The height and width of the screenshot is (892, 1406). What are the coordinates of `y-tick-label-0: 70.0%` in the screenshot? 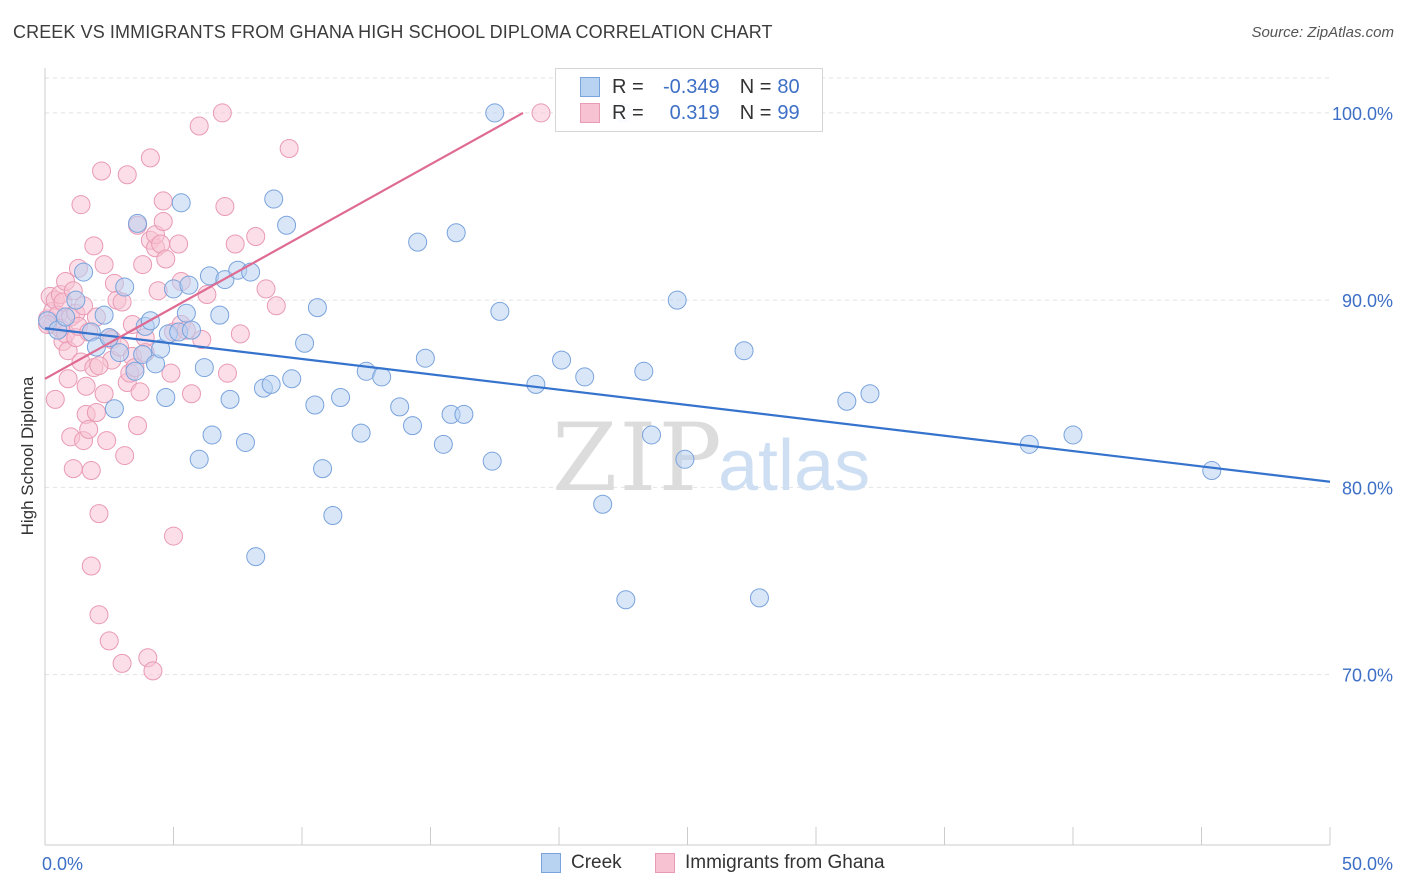 It's located at (1367, 676).